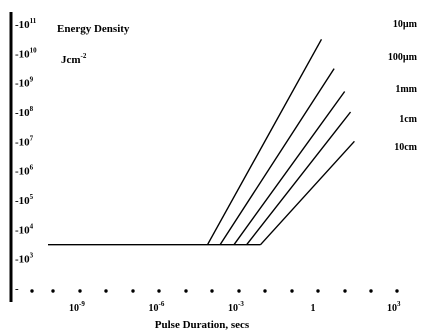 Image resolution: width=421 pixels, height=333 pixels. Describe the element at coordinates (24, 259) in the screenshot. I see `y-tick-label: -103` at that location.